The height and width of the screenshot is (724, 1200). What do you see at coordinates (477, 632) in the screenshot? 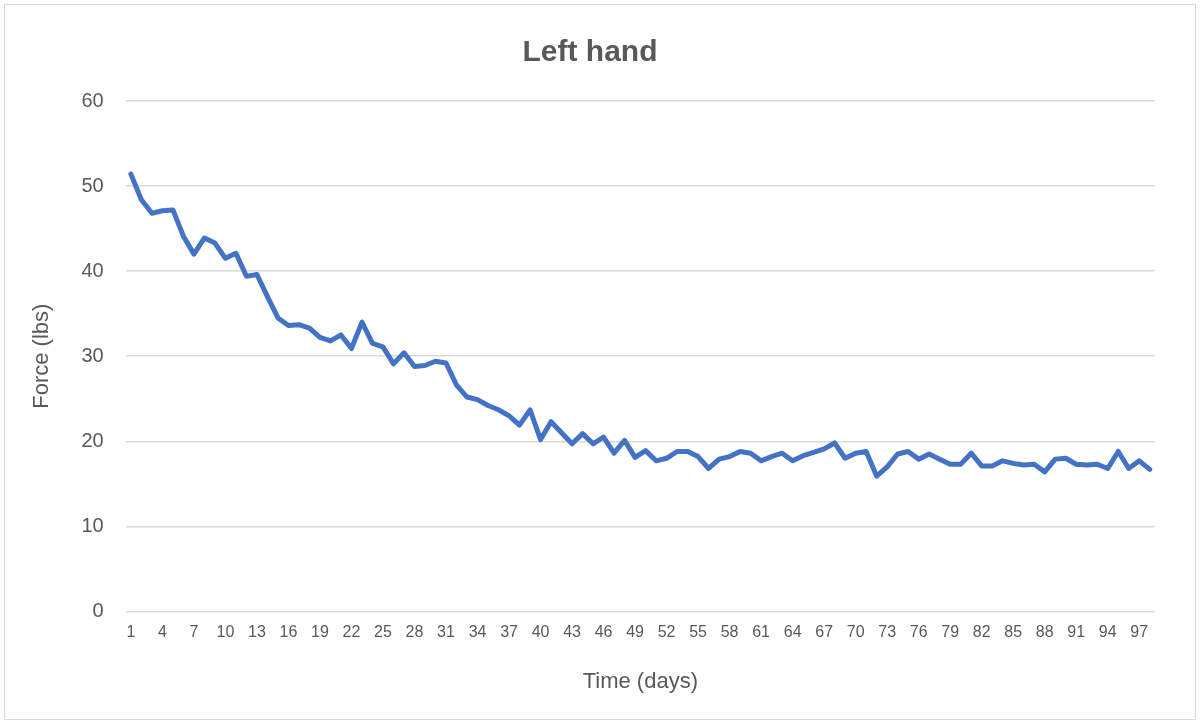
I see `x-tick-label: 34` at bounding box center [477, 632].